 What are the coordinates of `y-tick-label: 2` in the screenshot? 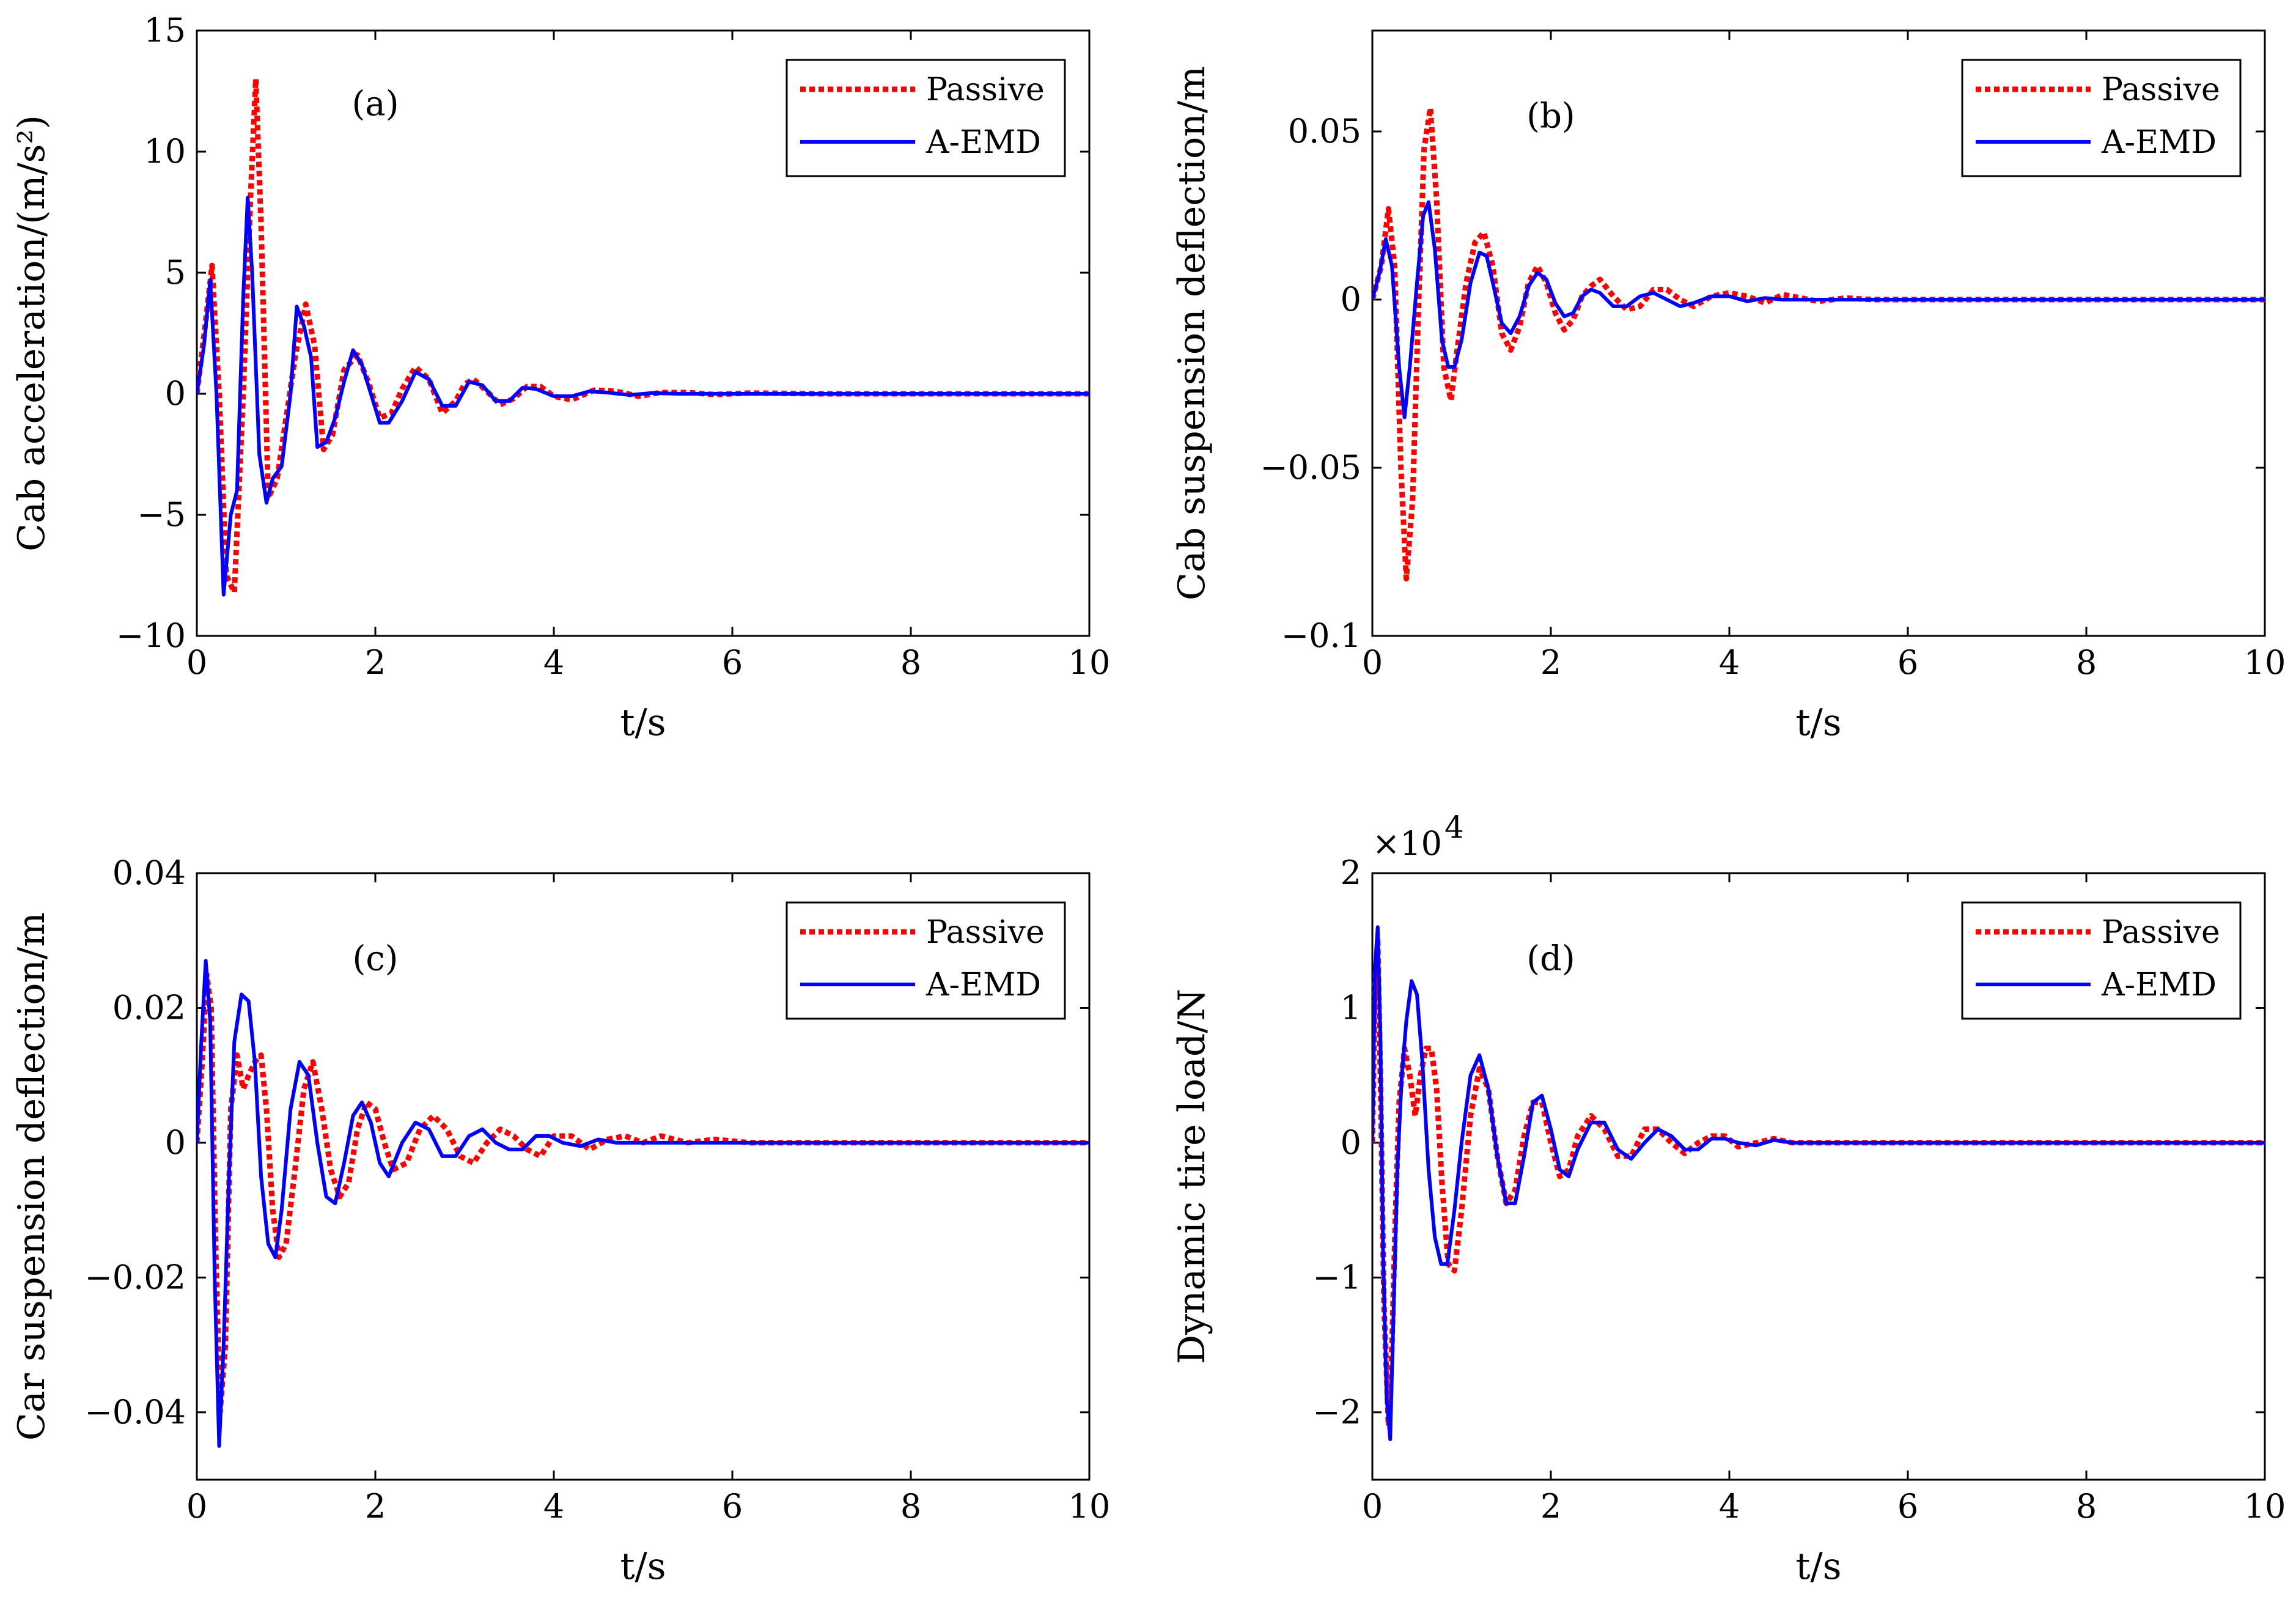 It's located at (1351, 873).